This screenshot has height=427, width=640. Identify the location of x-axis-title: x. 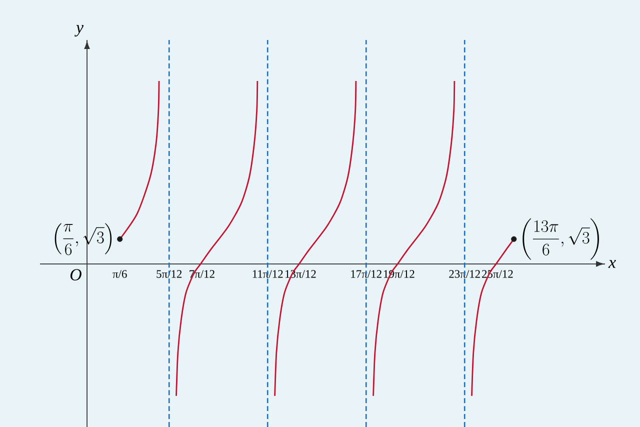
(612, 264).